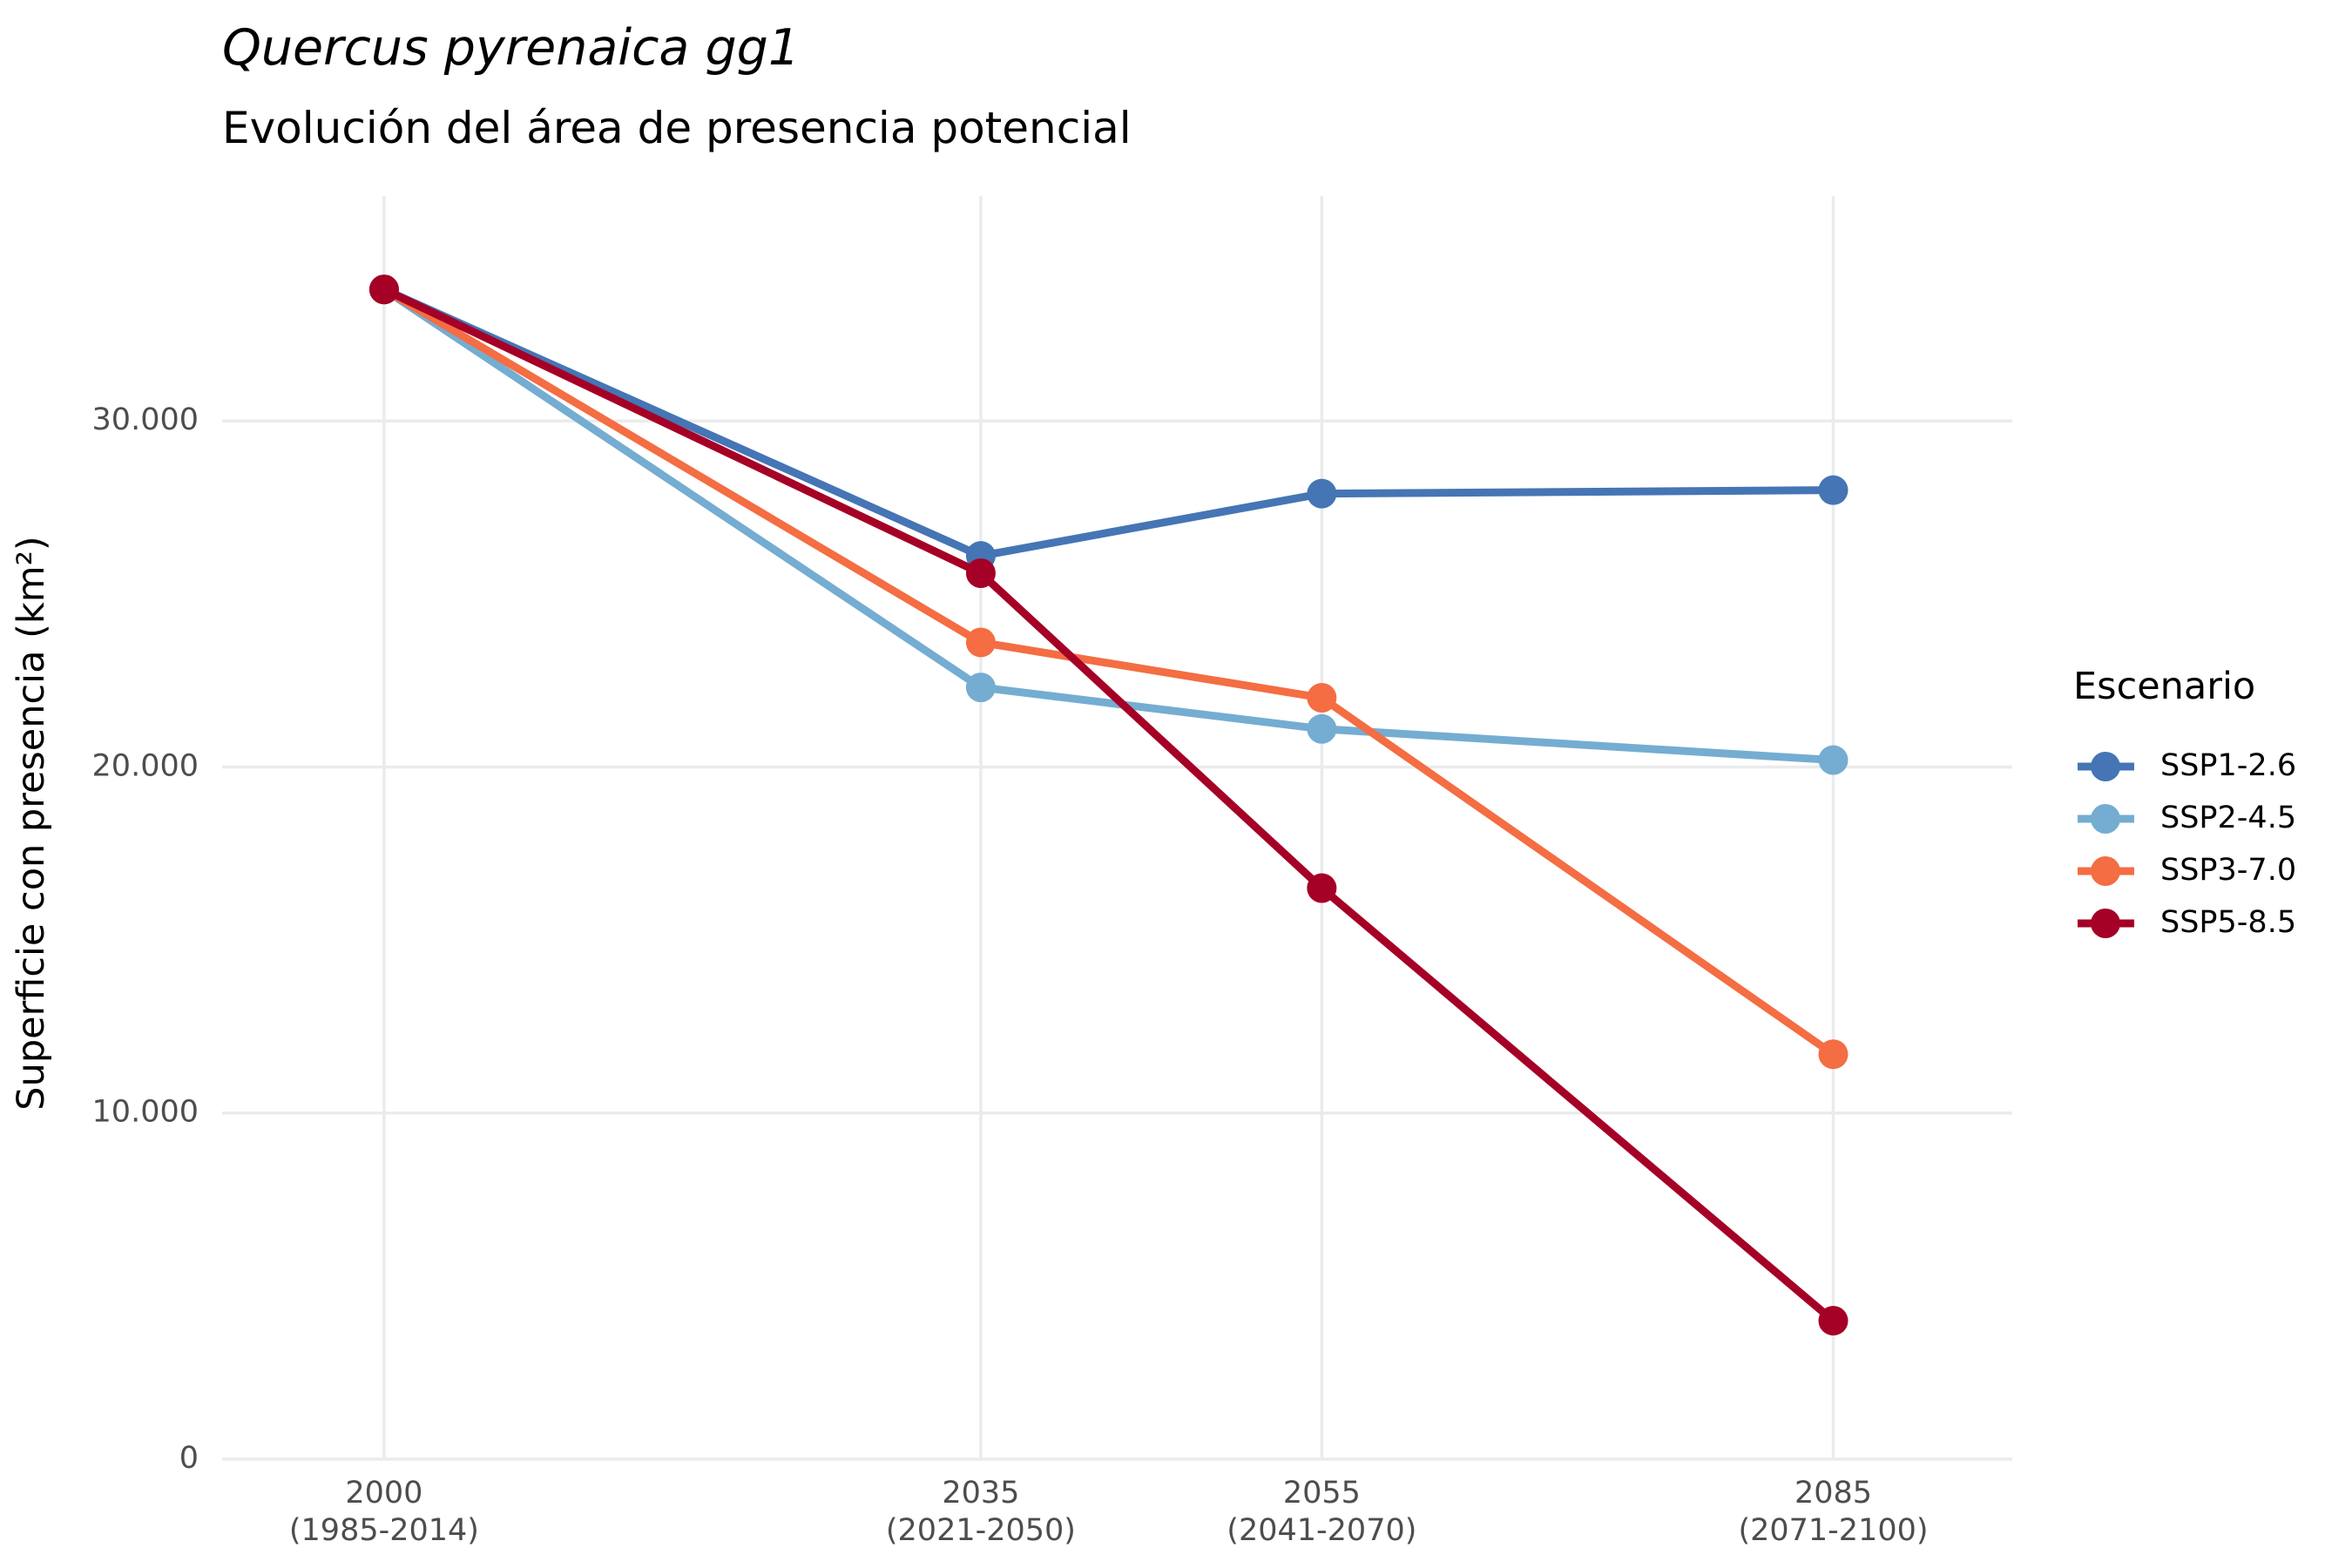 This screenshot has height=1568, width=2352. Describe the element at coordinates (2228, 870) in the screenshot. I see `legend-label: SSP3-7.0` at that location.